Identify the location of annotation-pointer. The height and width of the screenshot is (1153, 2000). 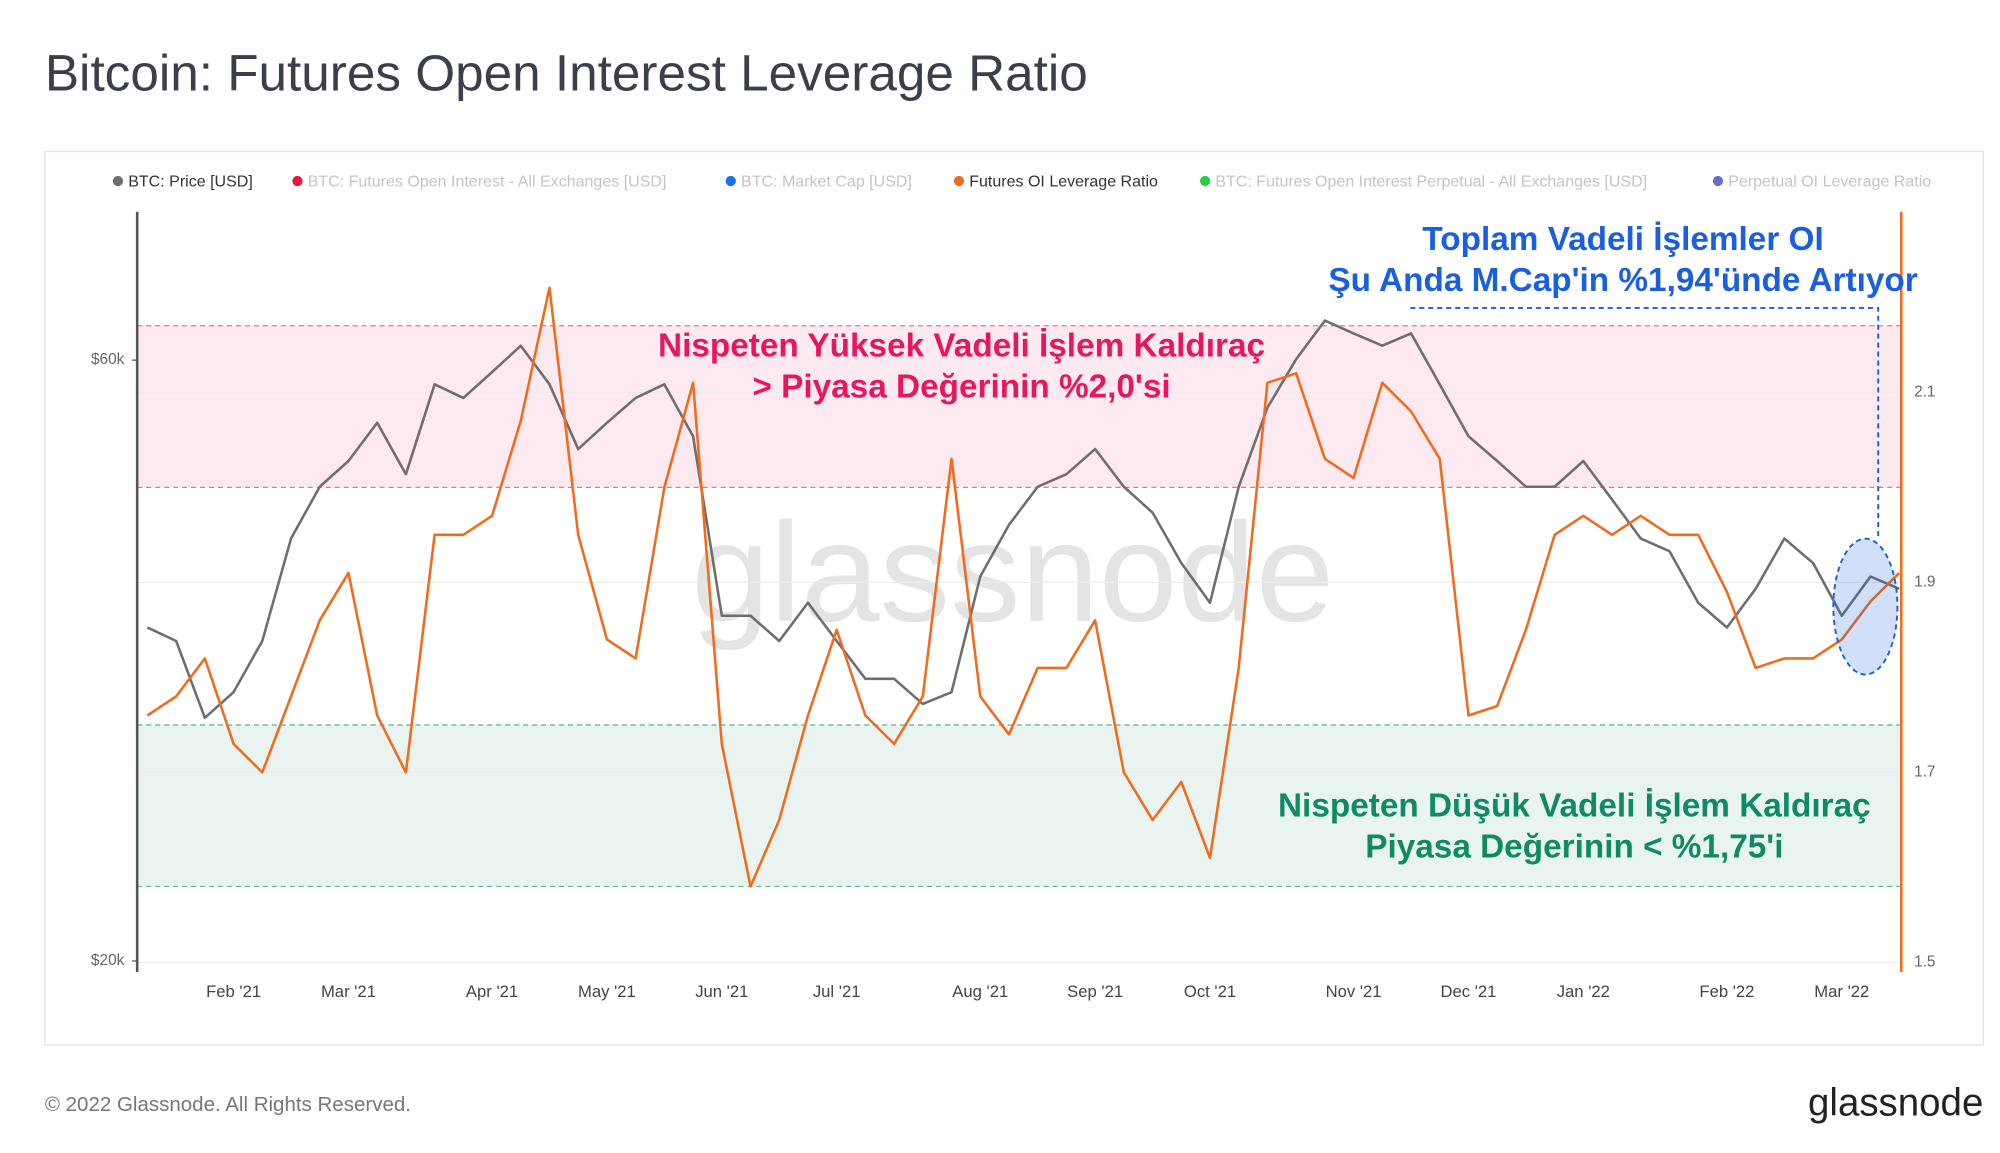
(1645, 422).